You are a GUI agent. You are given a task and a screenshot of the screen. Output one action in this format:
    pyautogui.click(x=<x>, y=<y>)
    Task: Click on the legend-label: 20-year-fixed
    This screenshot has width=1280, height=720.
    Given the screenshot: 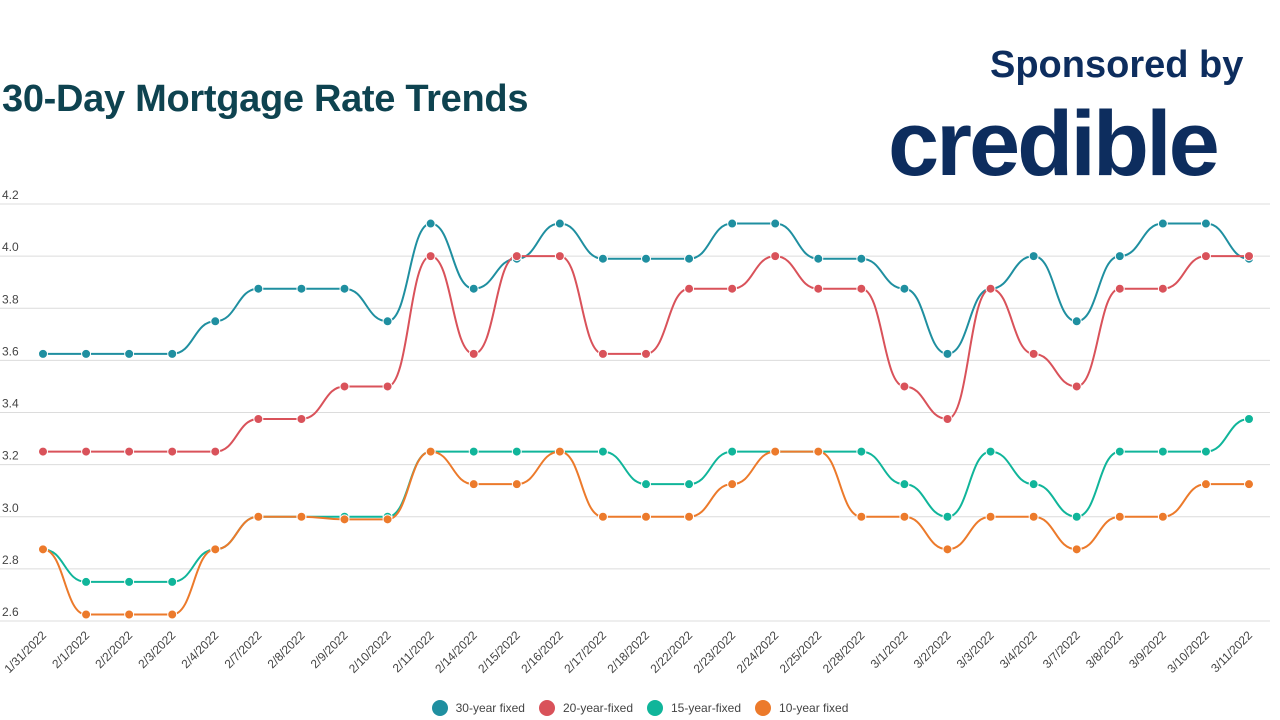 What is the action you would take?
    pyautogui.click(x=597, y=708)
    